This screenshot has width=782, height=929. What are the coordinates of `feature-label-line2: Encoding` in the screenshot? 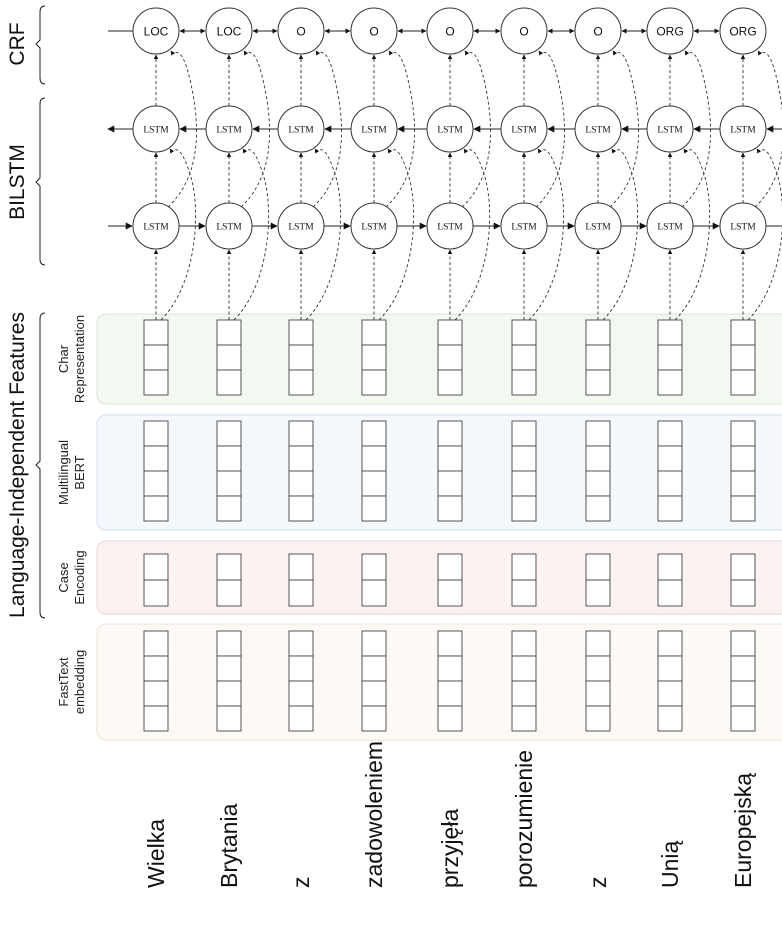 It's located at (79, 577).